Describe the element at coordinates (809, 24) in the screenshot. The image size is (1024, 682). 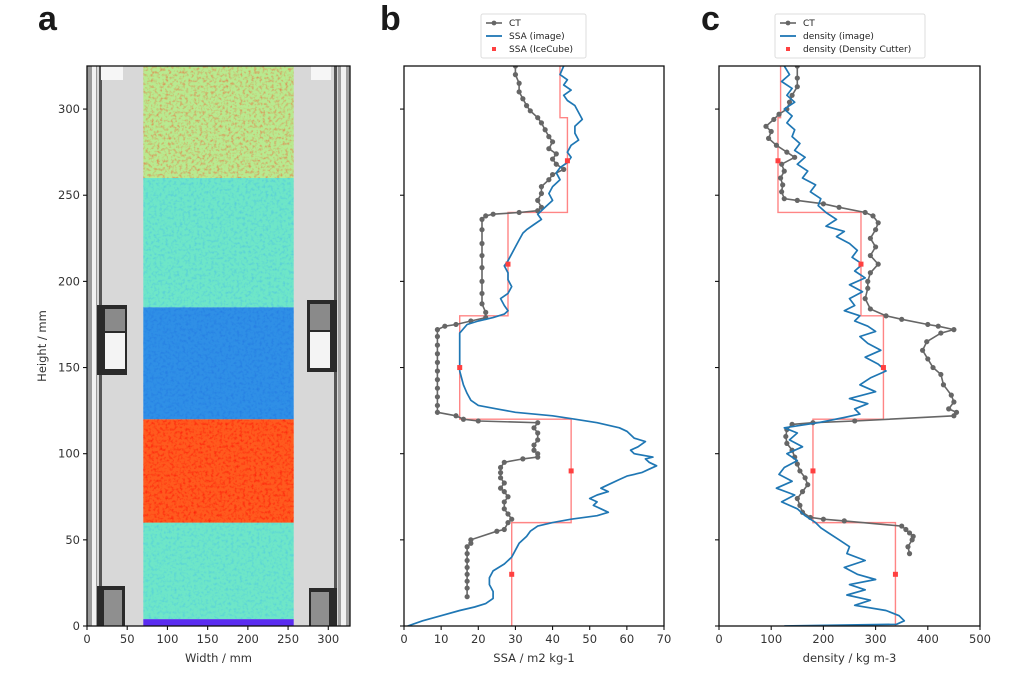
I see `legend-entry: CT` at that location.